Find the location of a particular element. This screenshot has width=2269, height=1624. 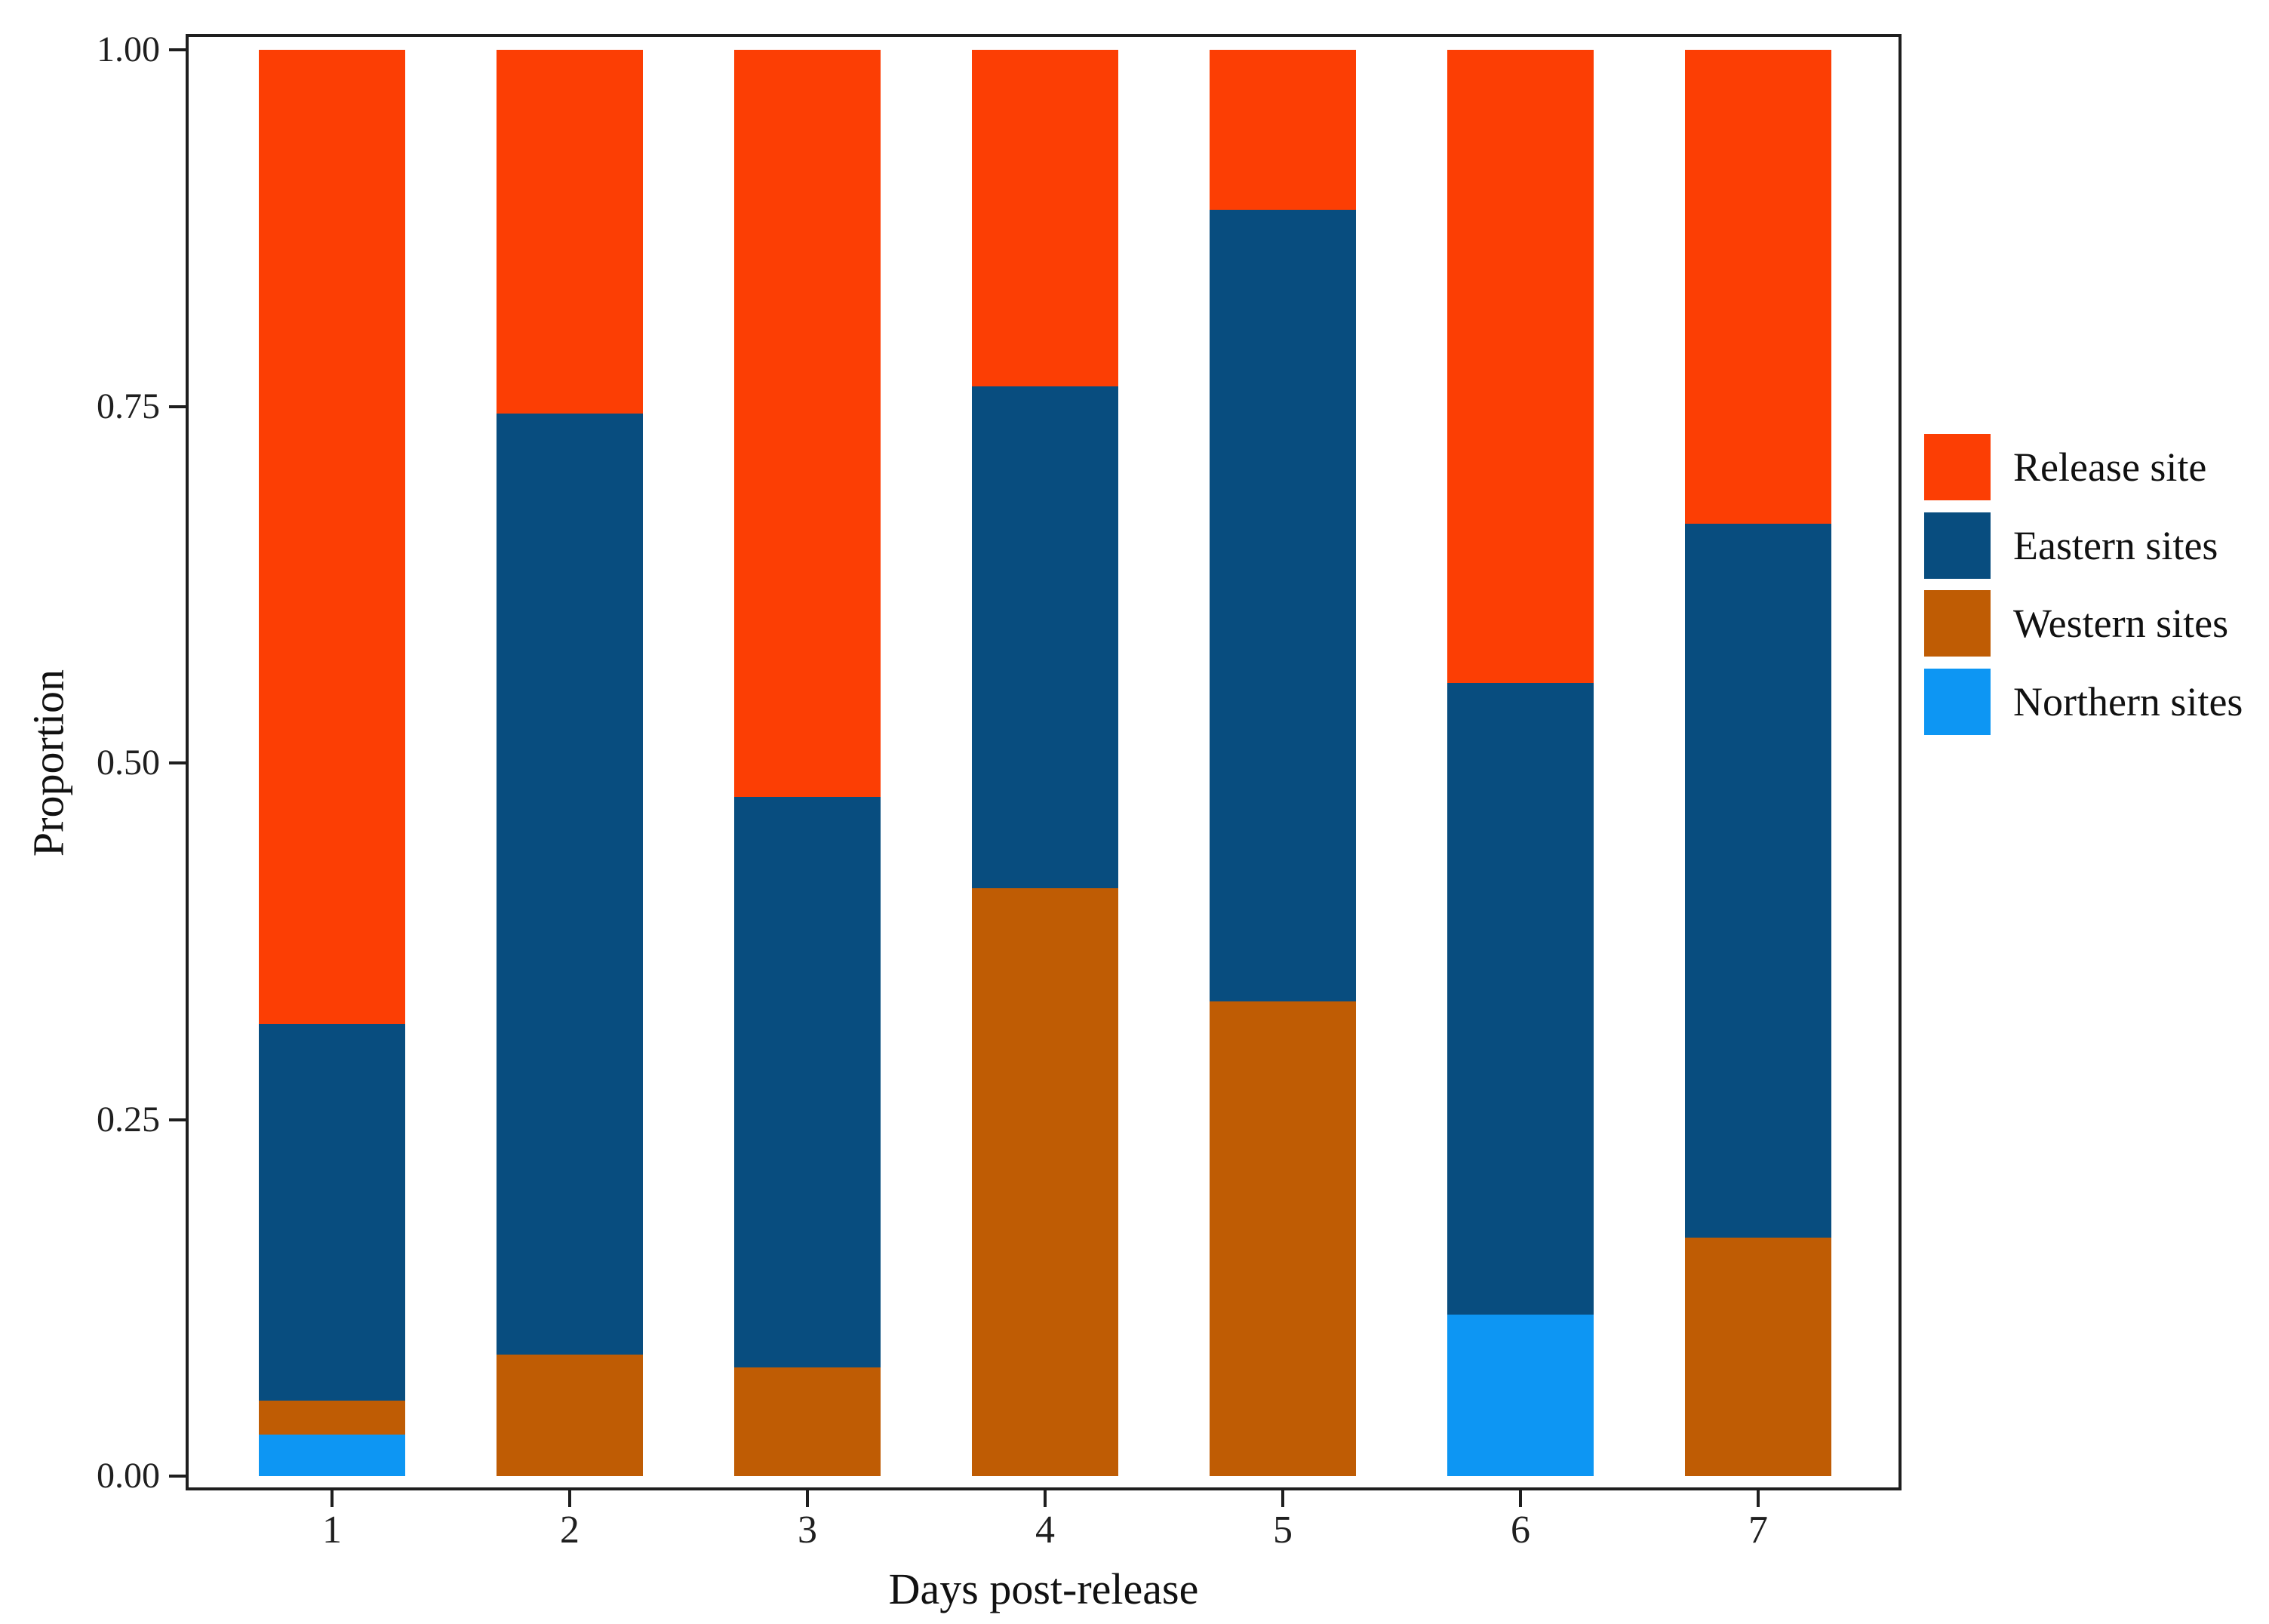

bar-segment-western-sites-day4 is located at coordinates (1045, 1182).